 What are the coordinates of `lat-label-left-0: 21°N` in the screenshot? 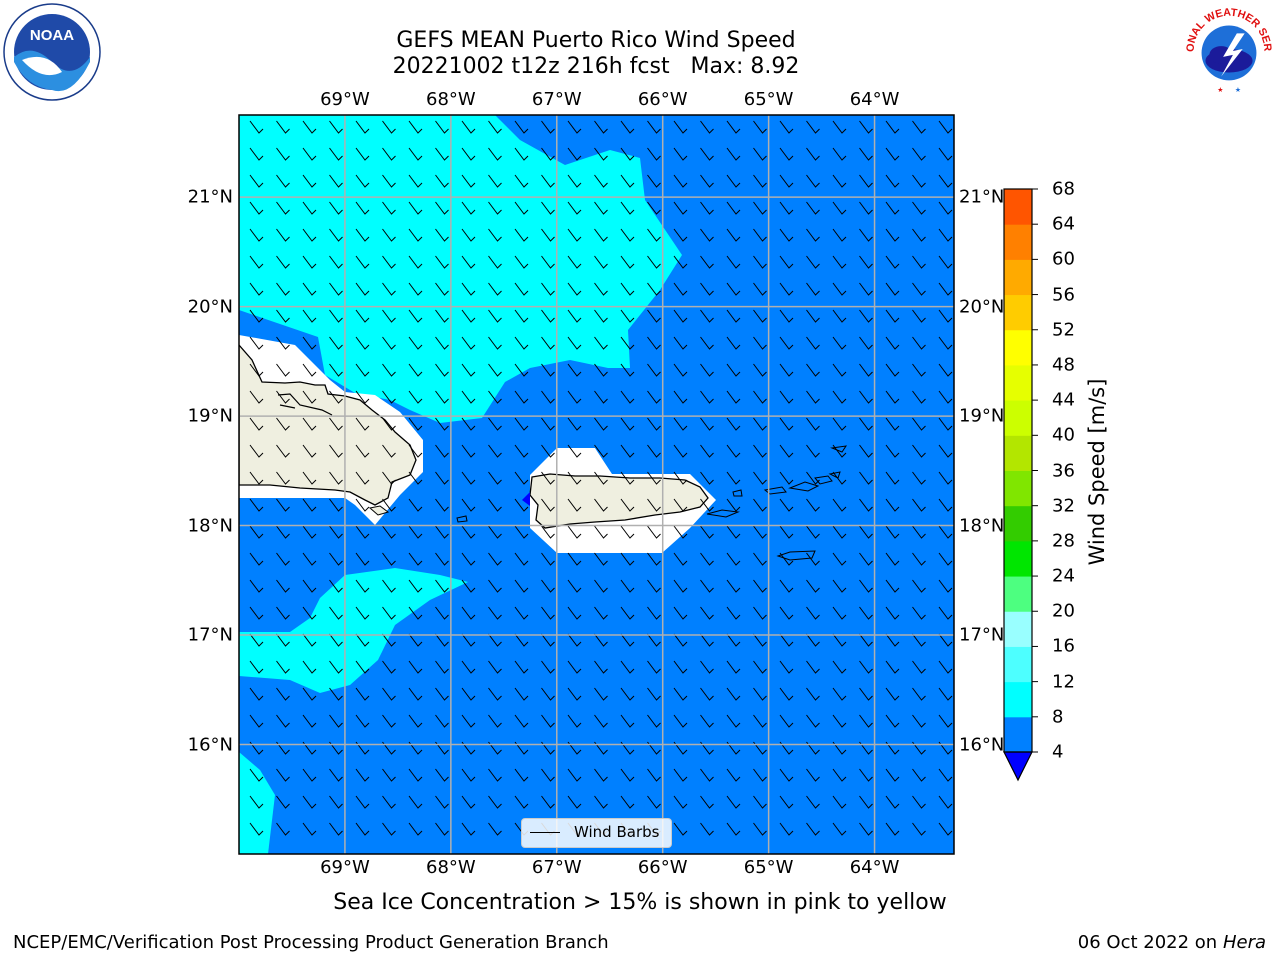 It's located at (210, 197).